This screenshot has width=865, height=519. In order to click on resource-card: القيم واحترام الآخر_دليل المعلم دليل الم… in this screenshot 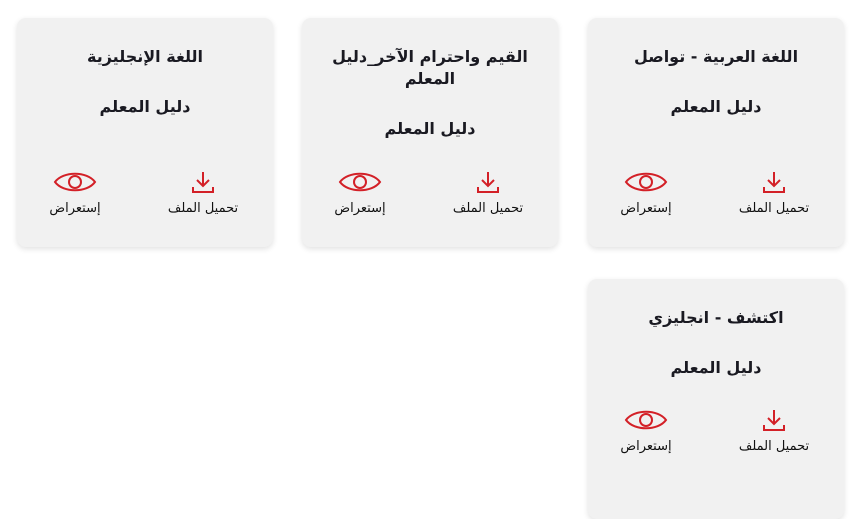, I will do `click(430, 132)`.